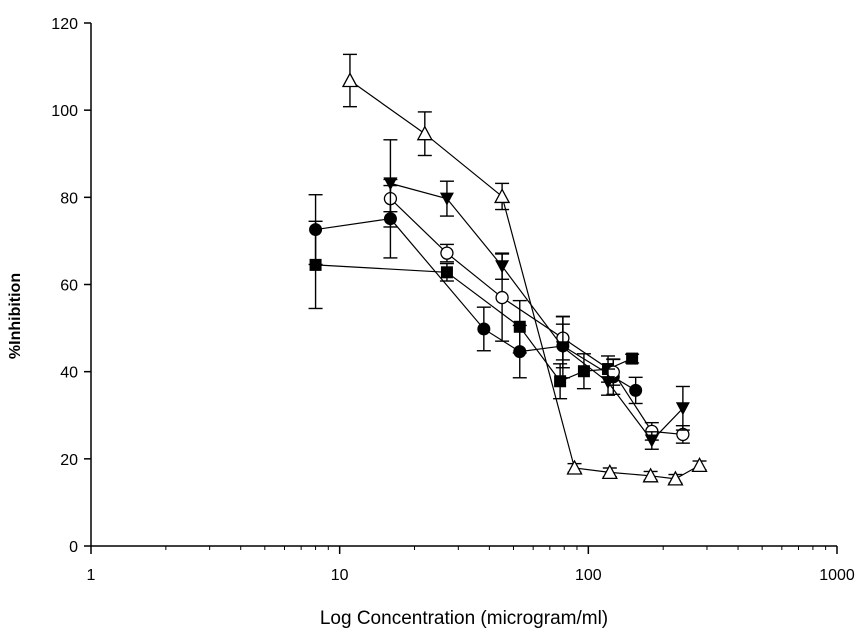 The image size is (861, 629). What do you see at coordinates (64, 24) in the screenshot?
I see `y-tick-label: 120` at bounding box center [64, 24].